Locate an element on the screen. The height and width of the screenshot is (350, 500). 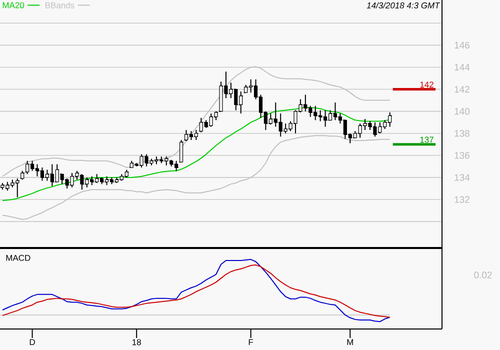
x-tick-label: F is located at coordinates (251, 342).